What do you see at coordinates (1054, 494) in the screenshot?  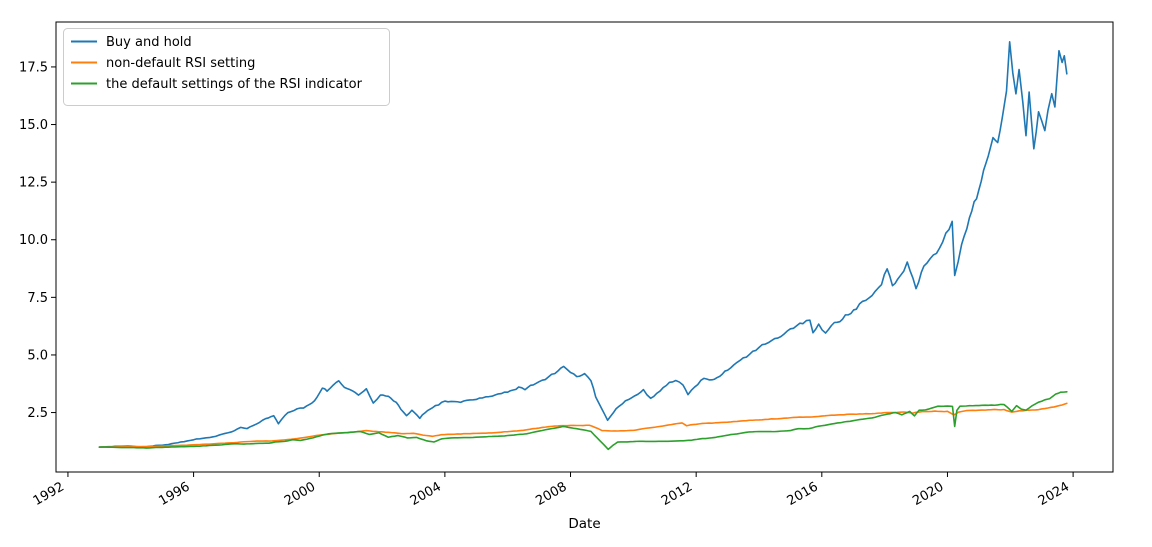 I see `x-tick-label: 2024` at bounding box center [1054, 494].